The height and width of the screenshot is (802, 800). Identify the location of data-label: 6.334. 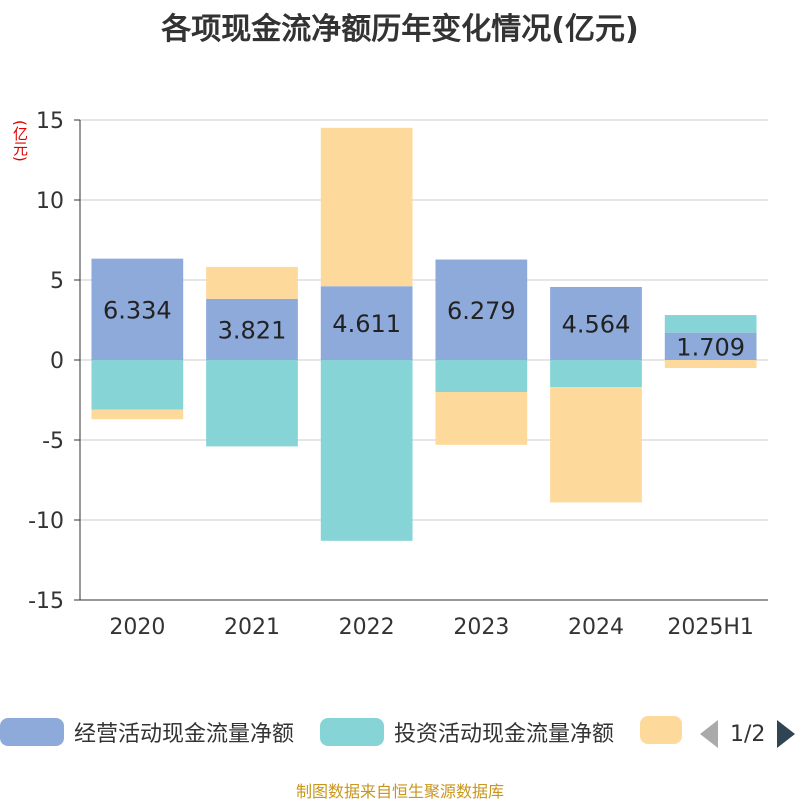
(137, 310).